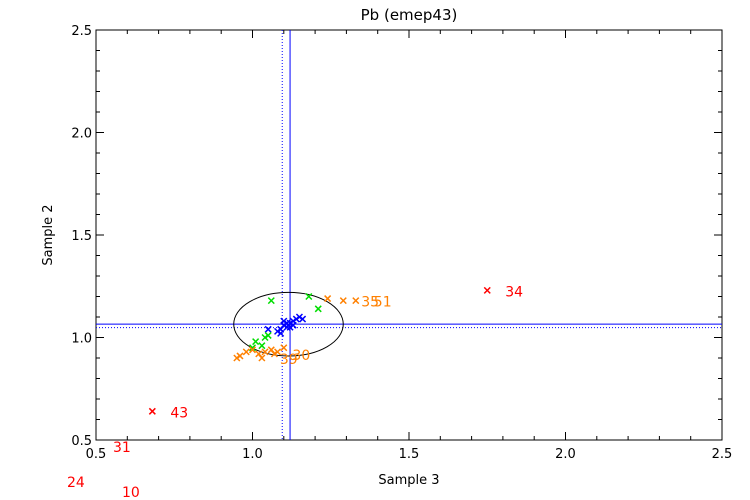 The width and height of the screenshot is (750, 500). I want to click on point-label: 34, so click(514, 292).